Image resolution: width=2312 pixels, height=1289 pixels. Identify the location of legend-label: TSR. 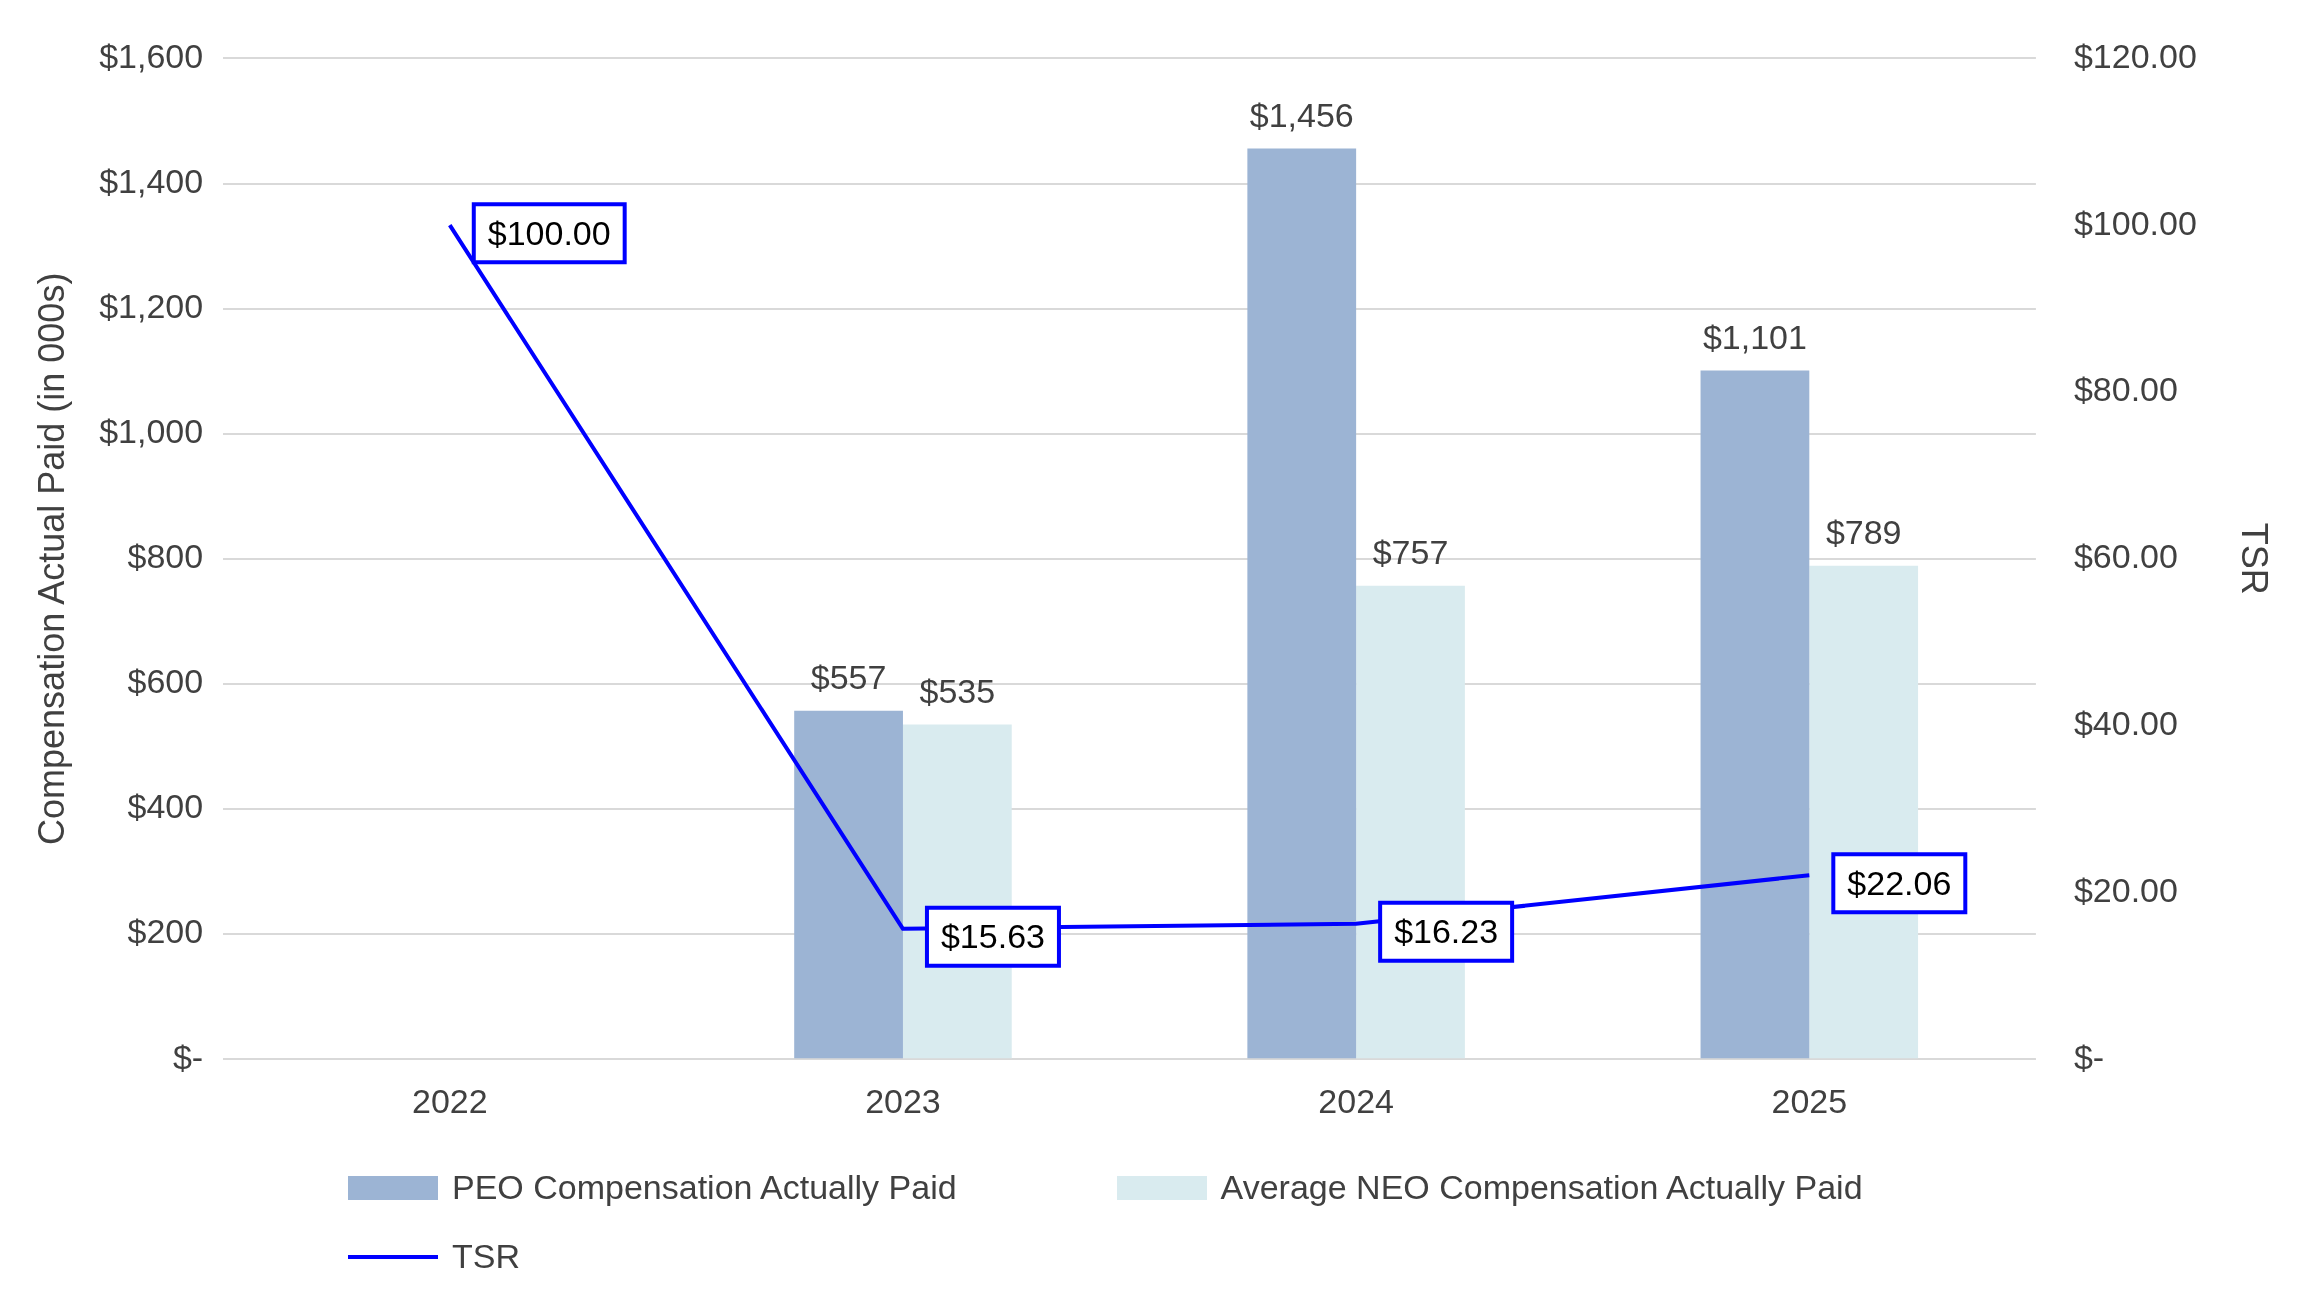
(486, 1256).